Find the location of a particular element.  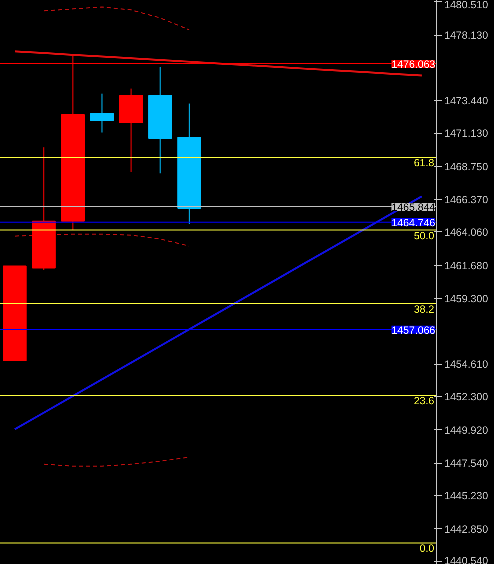

ref-line-label: 1457.066 is located at coordinates (414, 330).